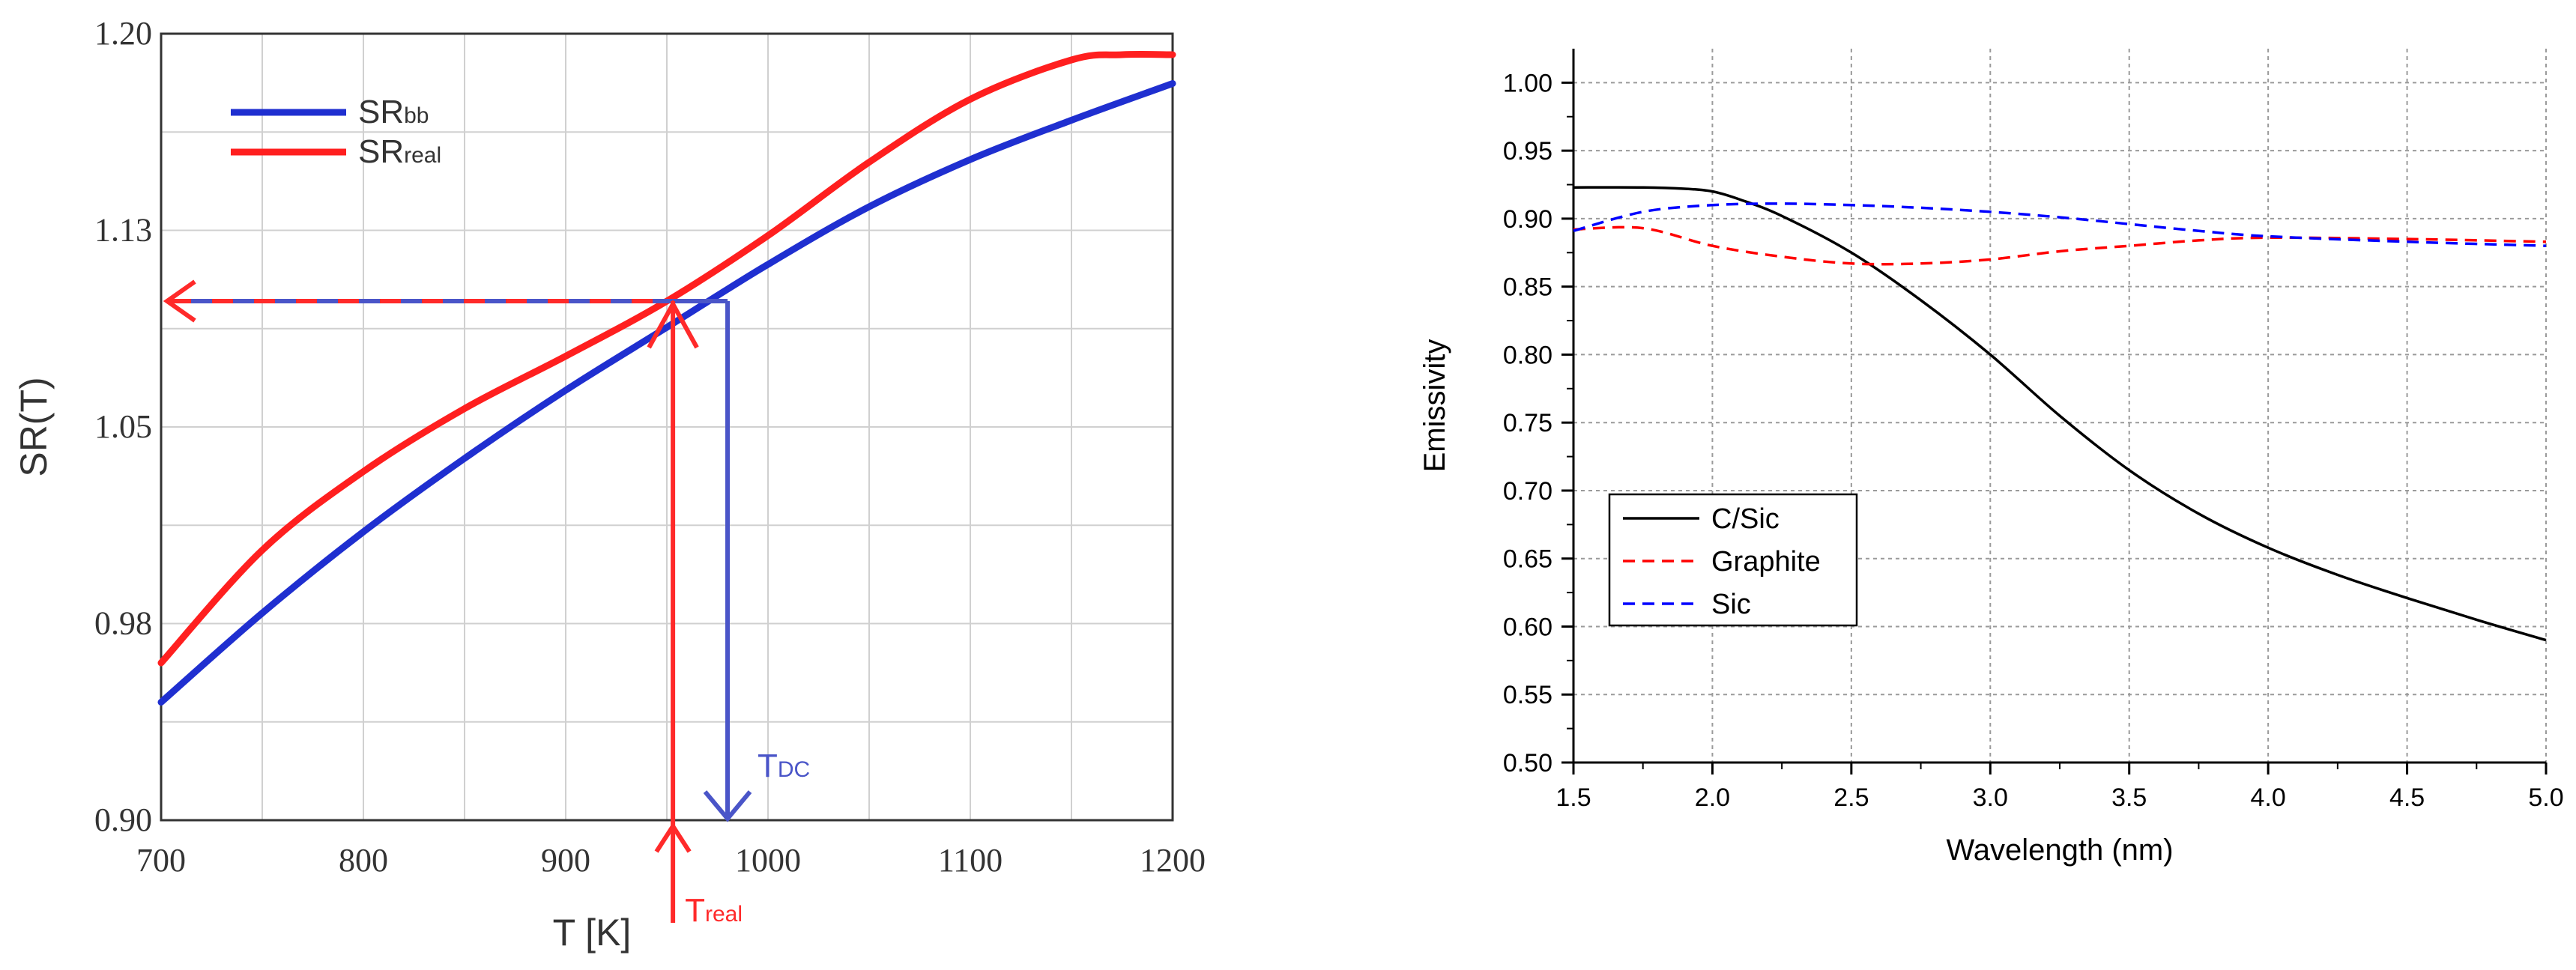  I want to click on x-tick-label: 2.5, so click(1851, 797).